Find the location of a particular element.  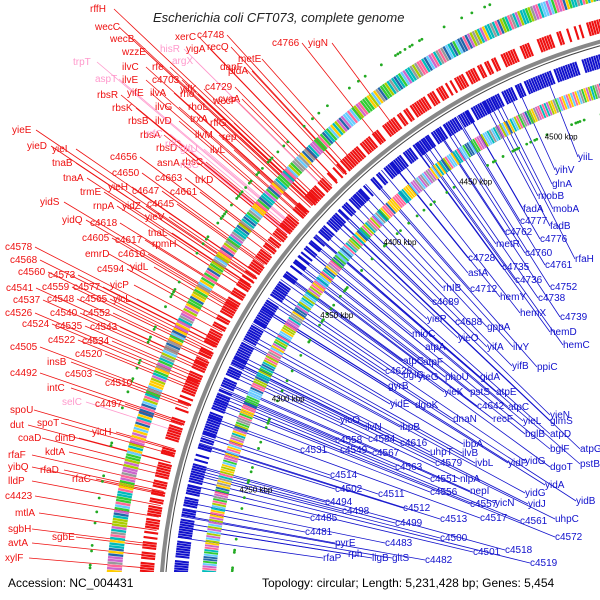

gene-label: rpmH is located at coordinates (164, 244).